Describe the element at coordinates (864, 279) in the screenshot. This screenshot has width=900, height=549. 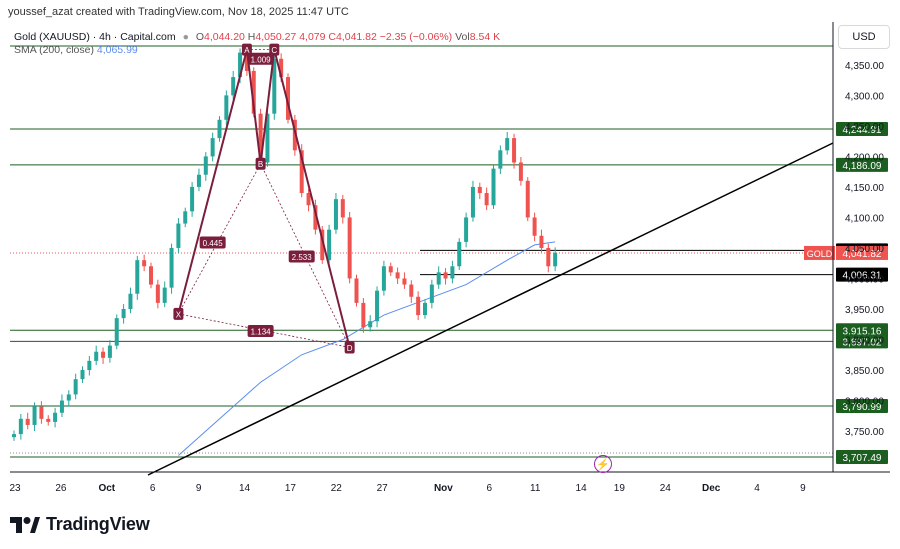
I see `y-tick-label: 4,000.00` at that location.